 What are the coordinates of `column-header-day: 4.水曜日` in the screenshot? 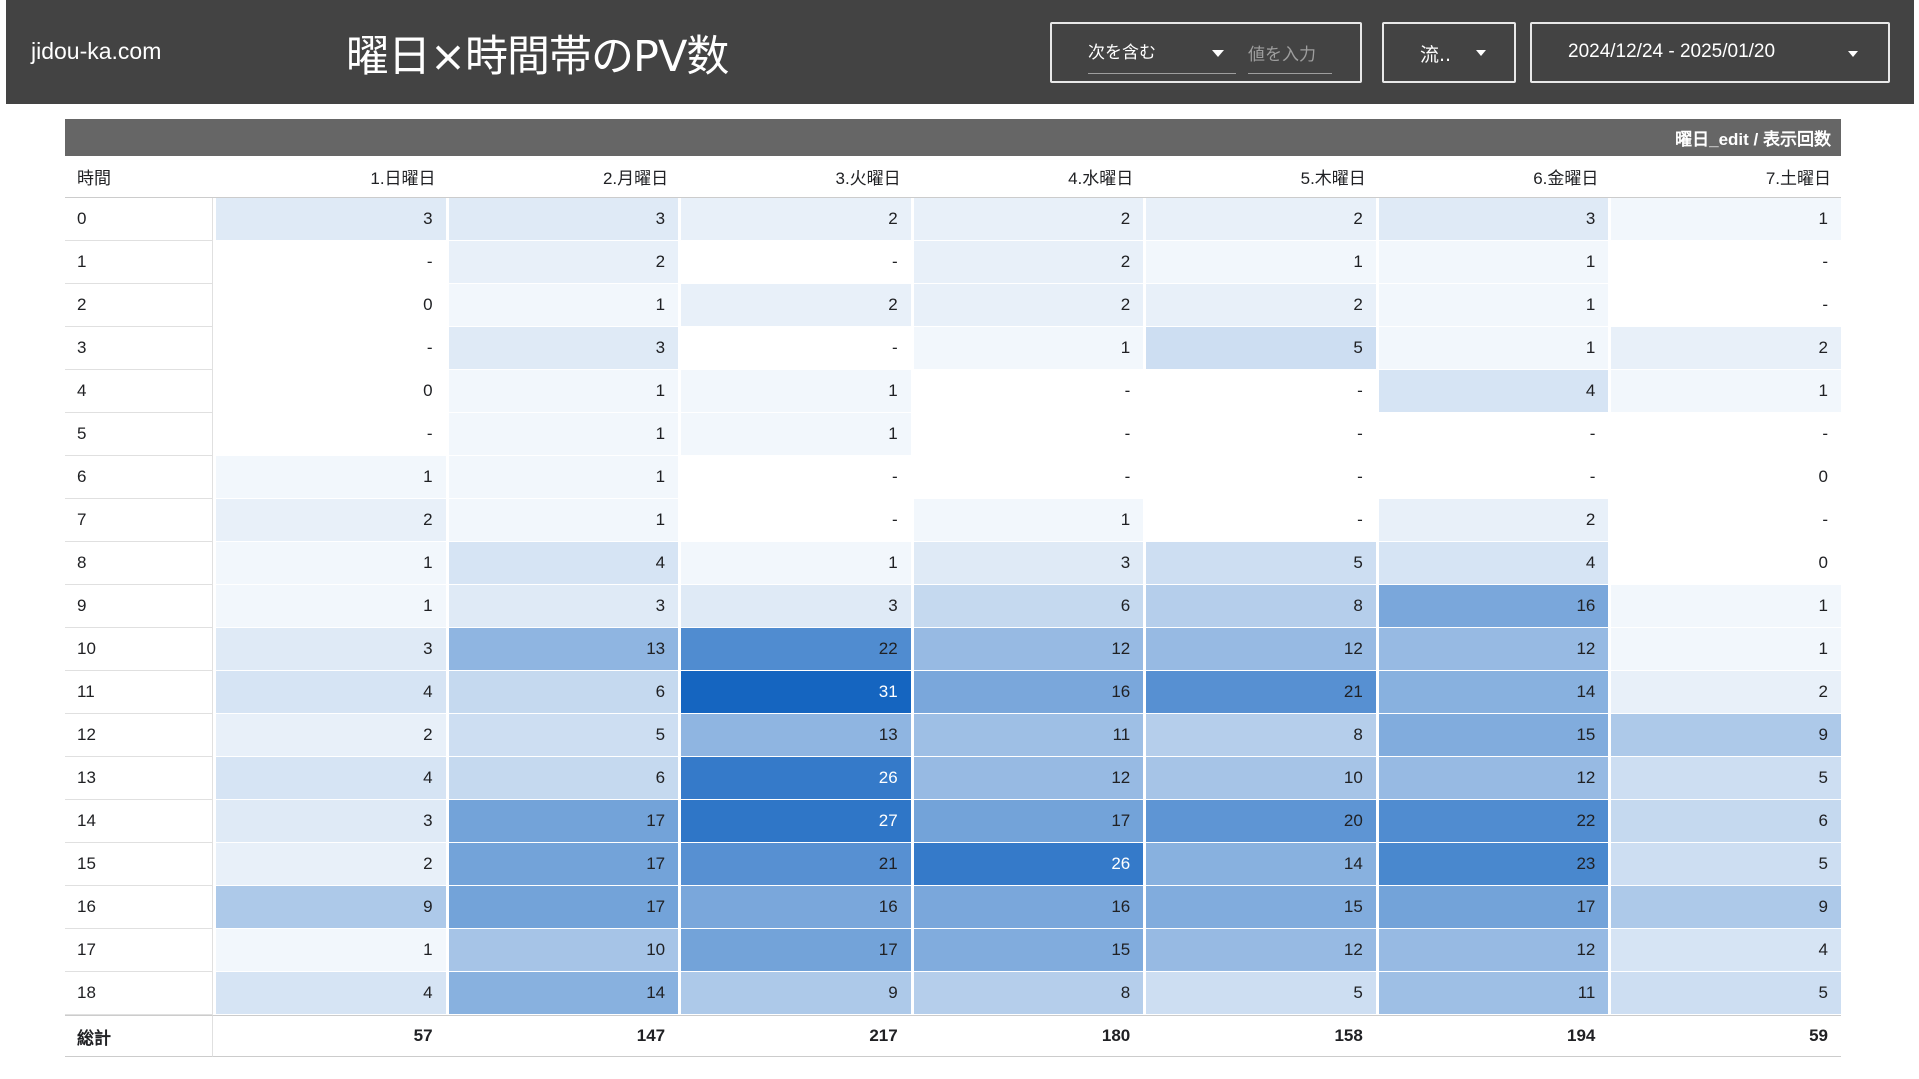 It's located at (1027, 177).